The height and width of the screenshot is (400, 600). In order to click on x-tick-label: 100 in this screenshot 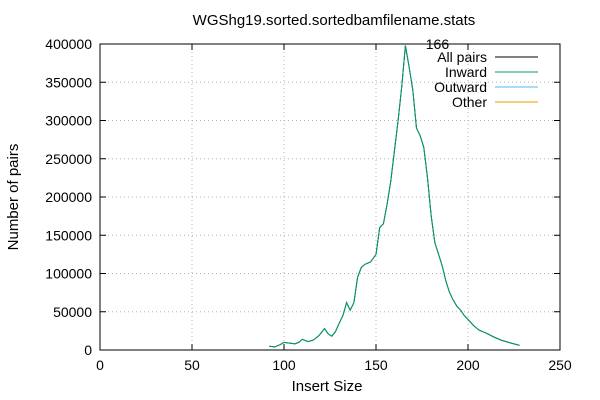, I will do `click(284, 365)`.